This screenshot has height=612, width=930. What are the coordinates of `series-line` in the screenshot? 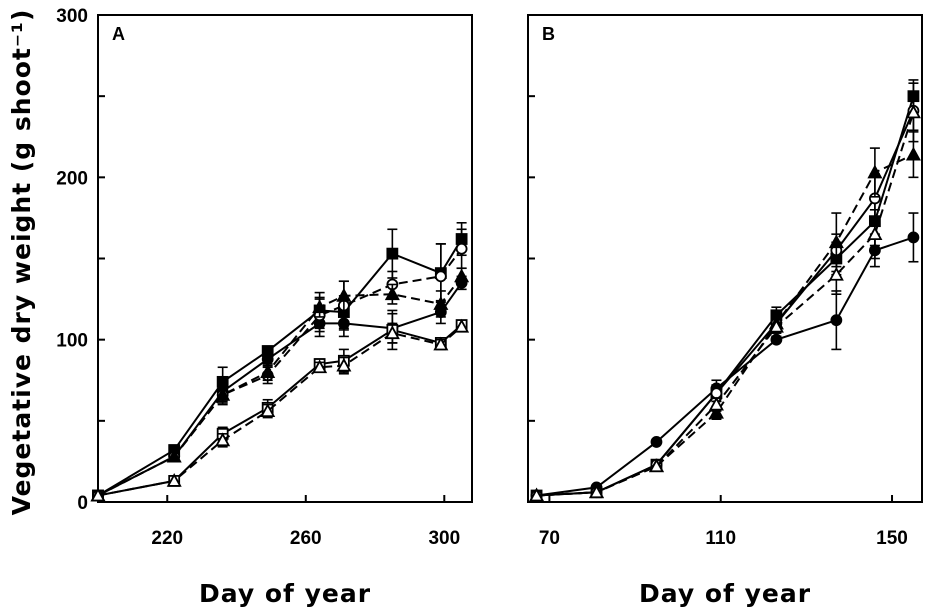 It's located at (280, 411).